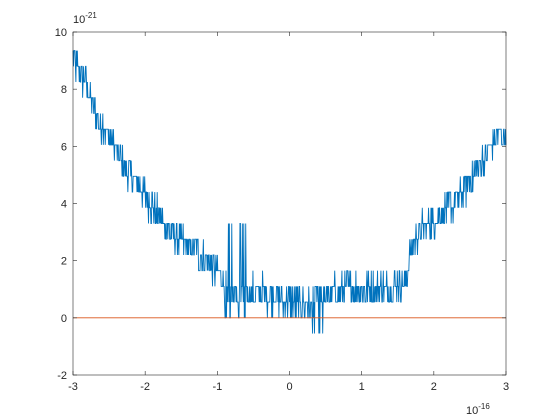  What do you see at coordinates (64, 205) in the screenshot?
I see `y-tick-label: 4` at bounding box center [64, 205].